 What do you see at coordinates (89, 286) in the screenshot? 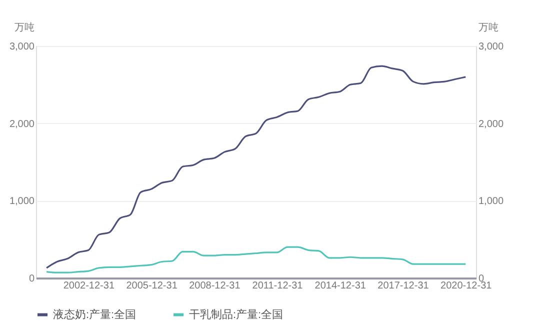
I see `x-tick-label: 2002-12-31` at bounding box center [89, 286].